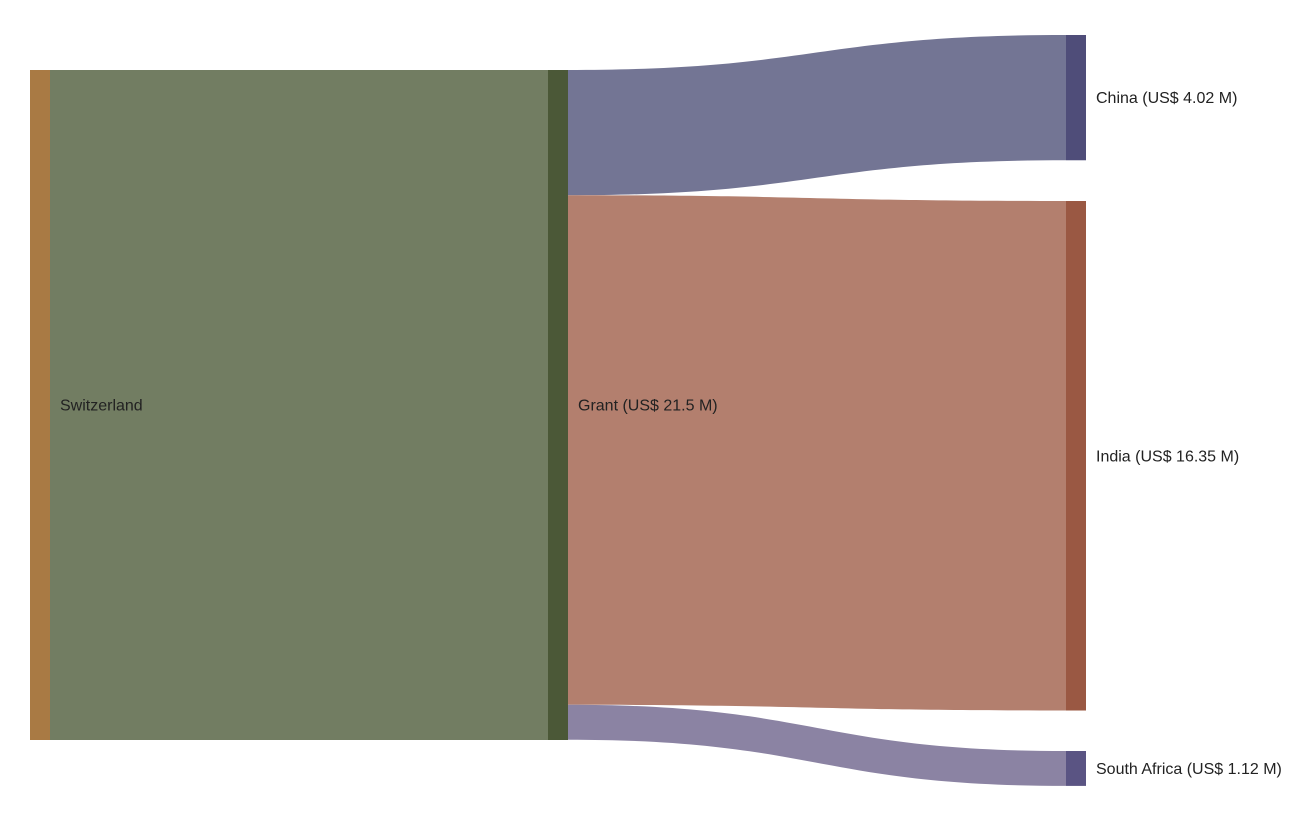 The width and height of the screenshot is (1300, 820). I want to click on node-label-switzerland: Switzerland, so click(101, 406).